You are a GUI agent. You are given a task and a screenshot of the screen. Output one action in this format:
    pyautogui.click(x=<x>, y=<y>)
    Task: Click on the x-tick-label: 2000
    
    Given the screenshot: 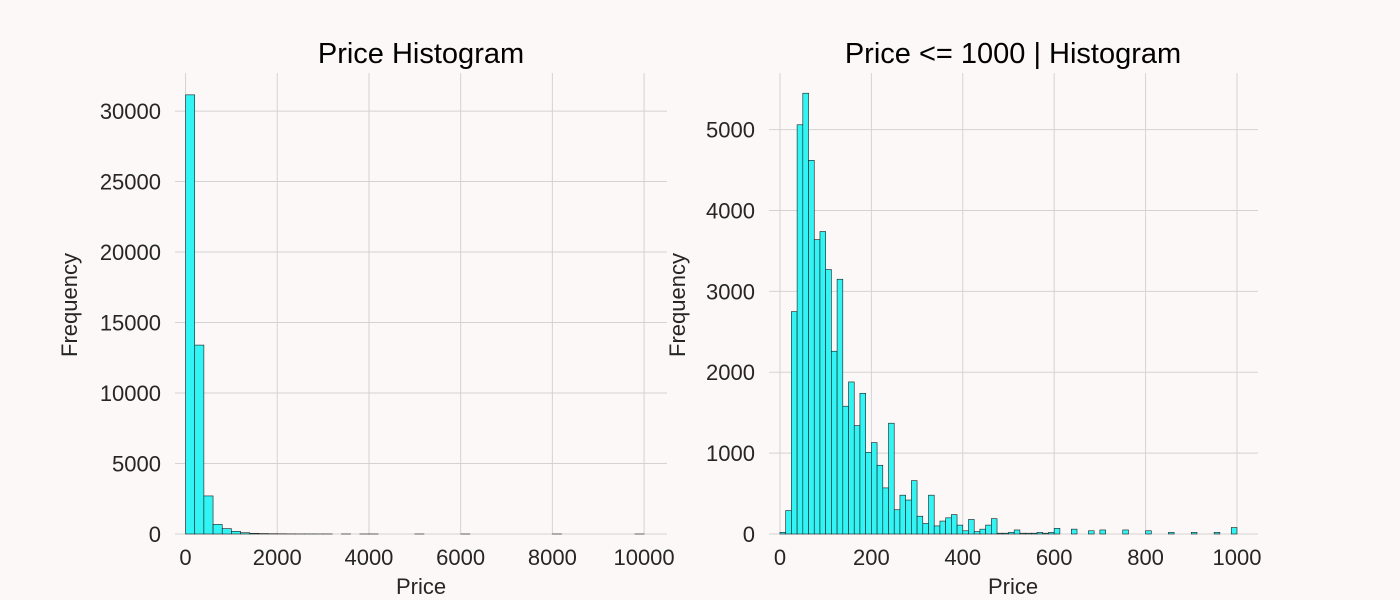 What is the action you would take?
    pyautogui.click(x=277, y=557)
    